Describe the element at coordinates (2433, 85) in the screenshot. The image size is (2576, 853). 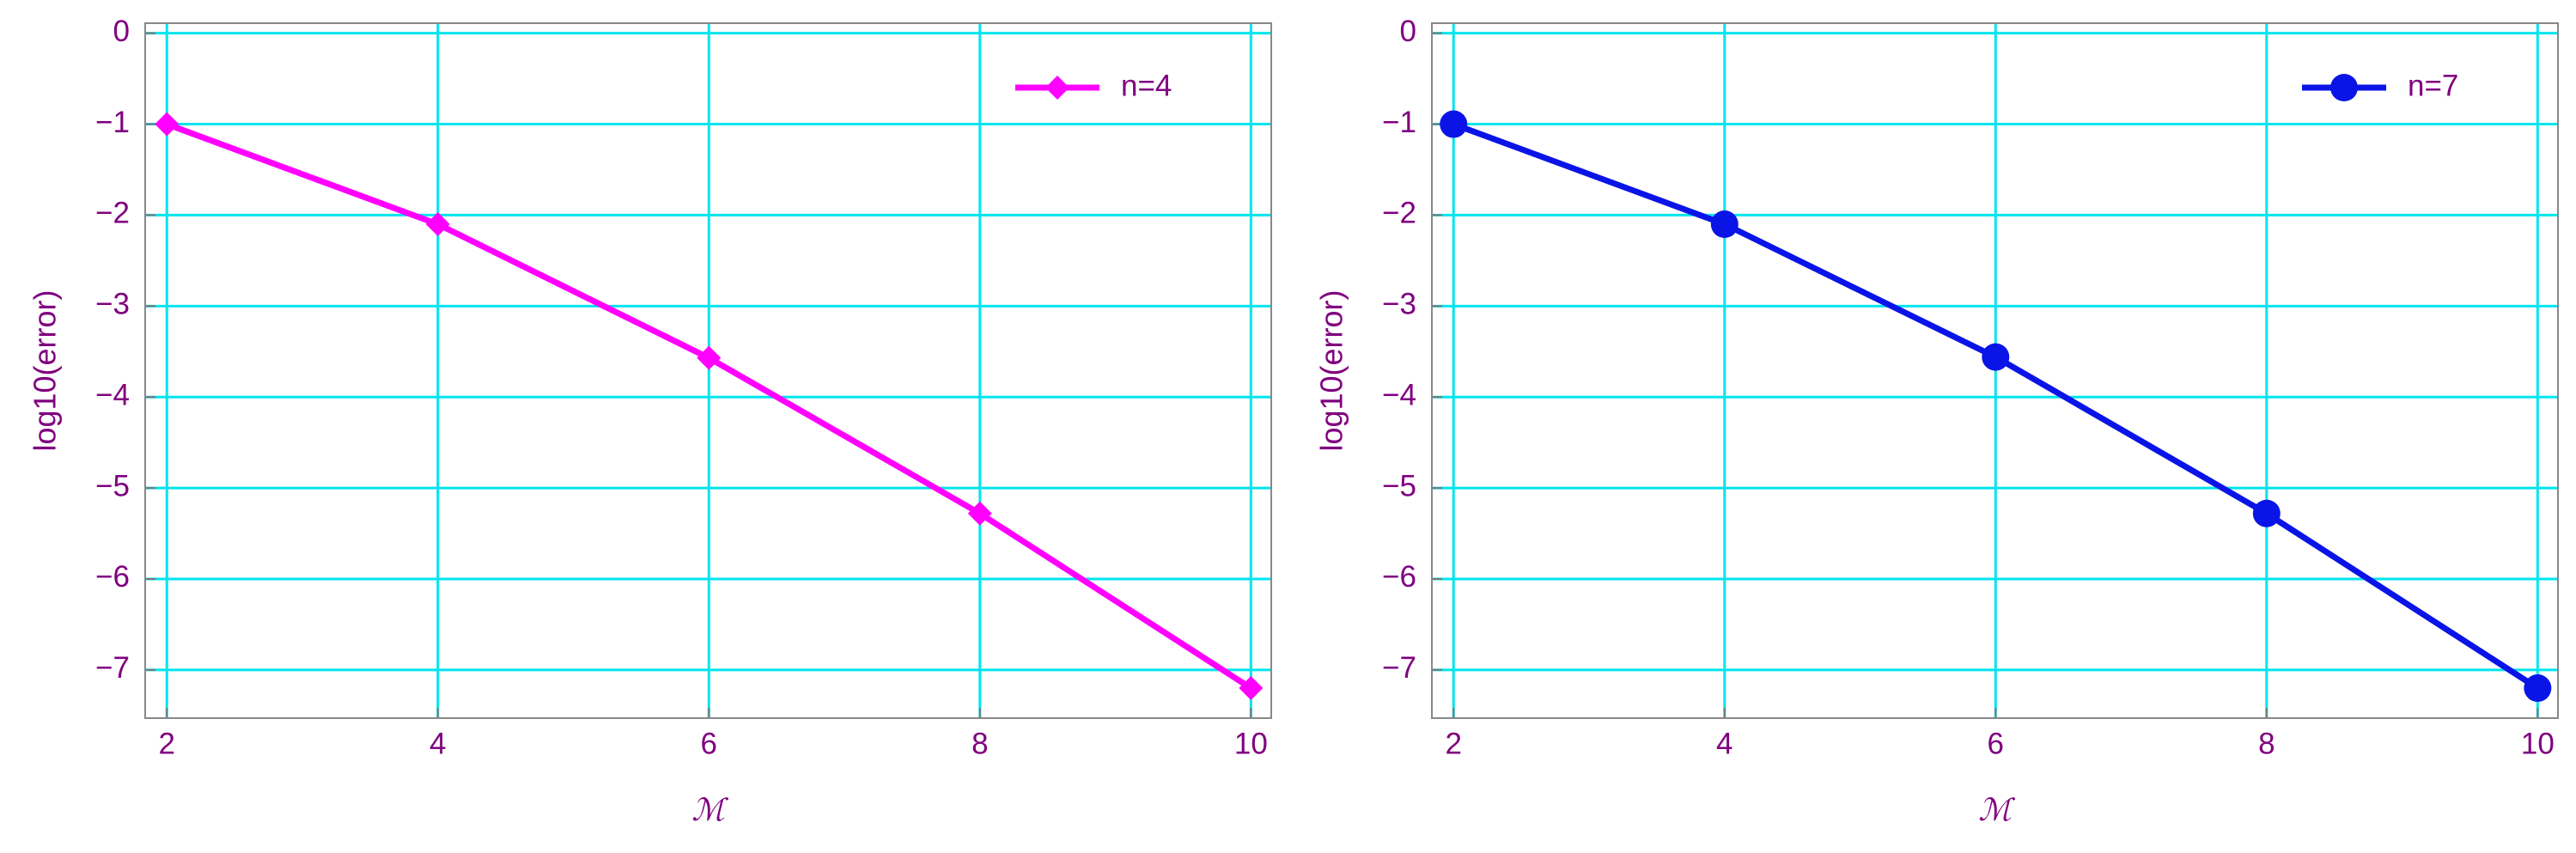
I see `legend-label: n=7` at that location.